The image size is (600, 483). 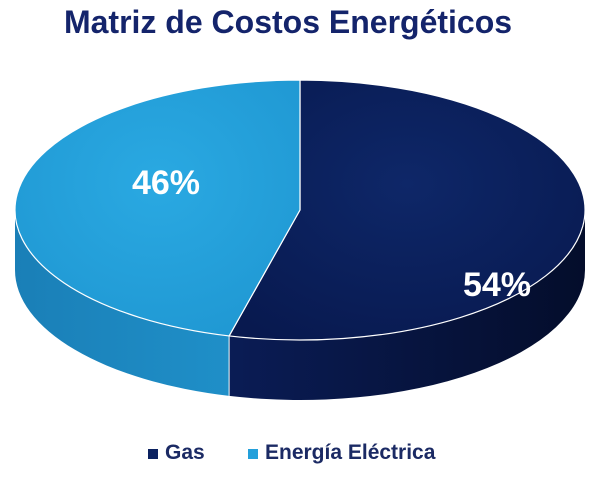 I want to click on legend-label-gas: Gas, so click(x=185, y=452).